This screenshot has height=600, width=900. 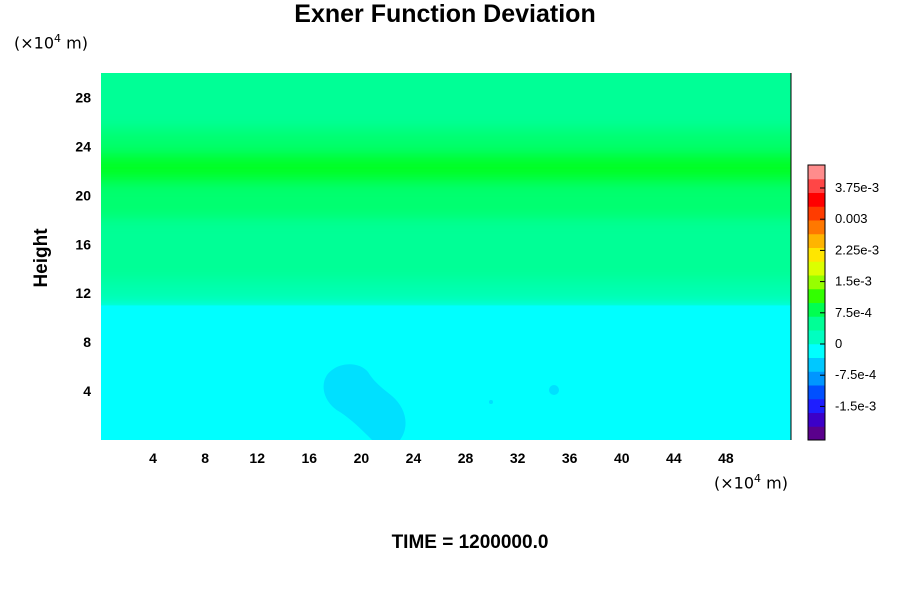 I want to click on y-tick-label: 12, so click(x=83, y=293).